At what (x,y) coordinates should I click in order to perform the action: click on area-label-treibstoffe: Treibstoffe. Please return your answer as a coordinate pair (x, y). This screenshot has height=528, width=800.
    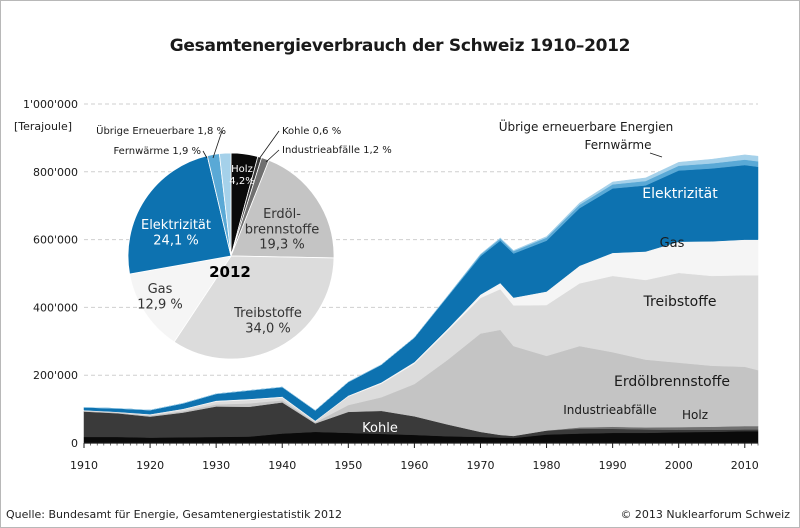
    Looking at the image, I should click on (680, 302).